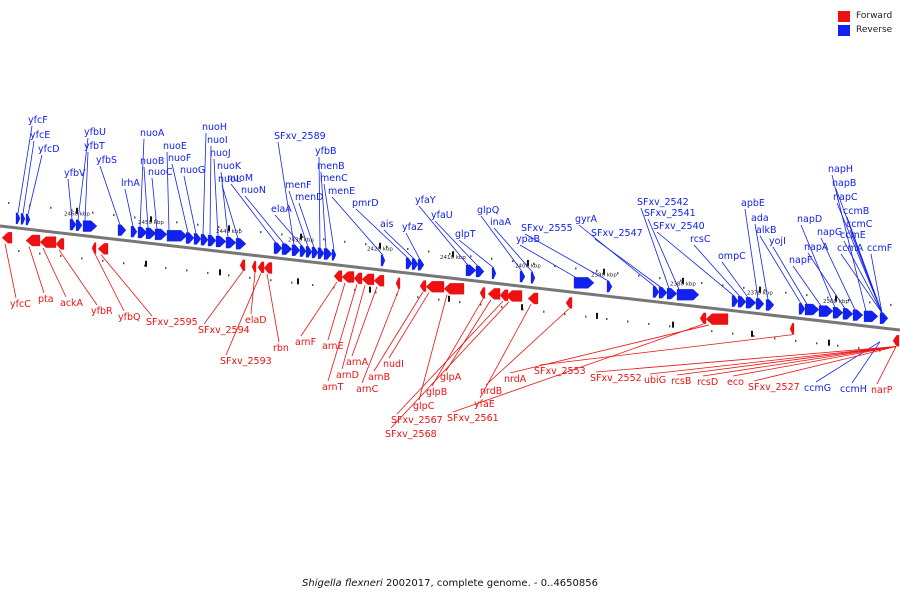 The image size is (900, 600). Describe the element at coordinates (417, 420) in the screenshot. I see `forward-gene-label: SFxv_2567` at that location.